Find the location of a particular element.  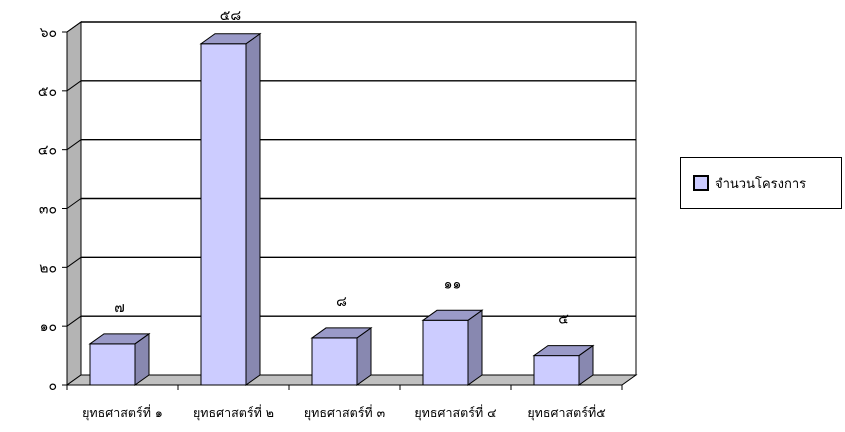

y-tick-label: ๑๐ is located at coordinates (48, 327).